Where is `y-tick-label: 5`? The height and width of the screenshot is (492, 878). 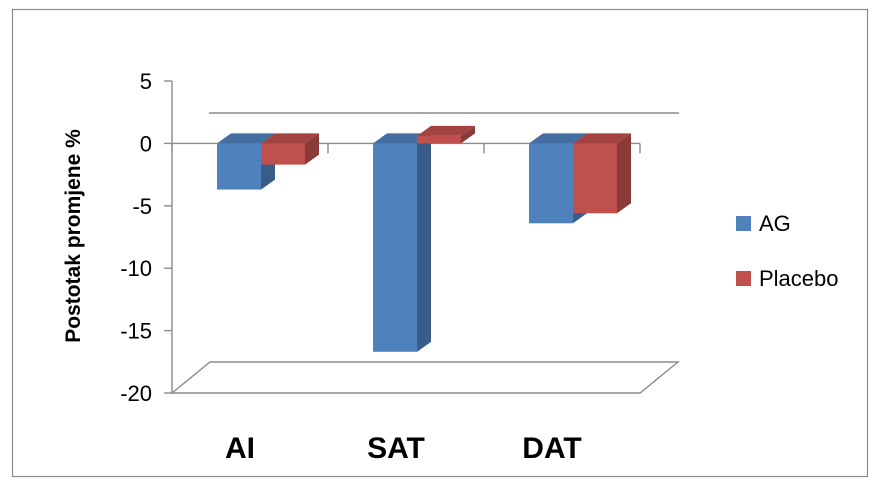
y-tick-label: 5 is located at coordinates (146, 81).